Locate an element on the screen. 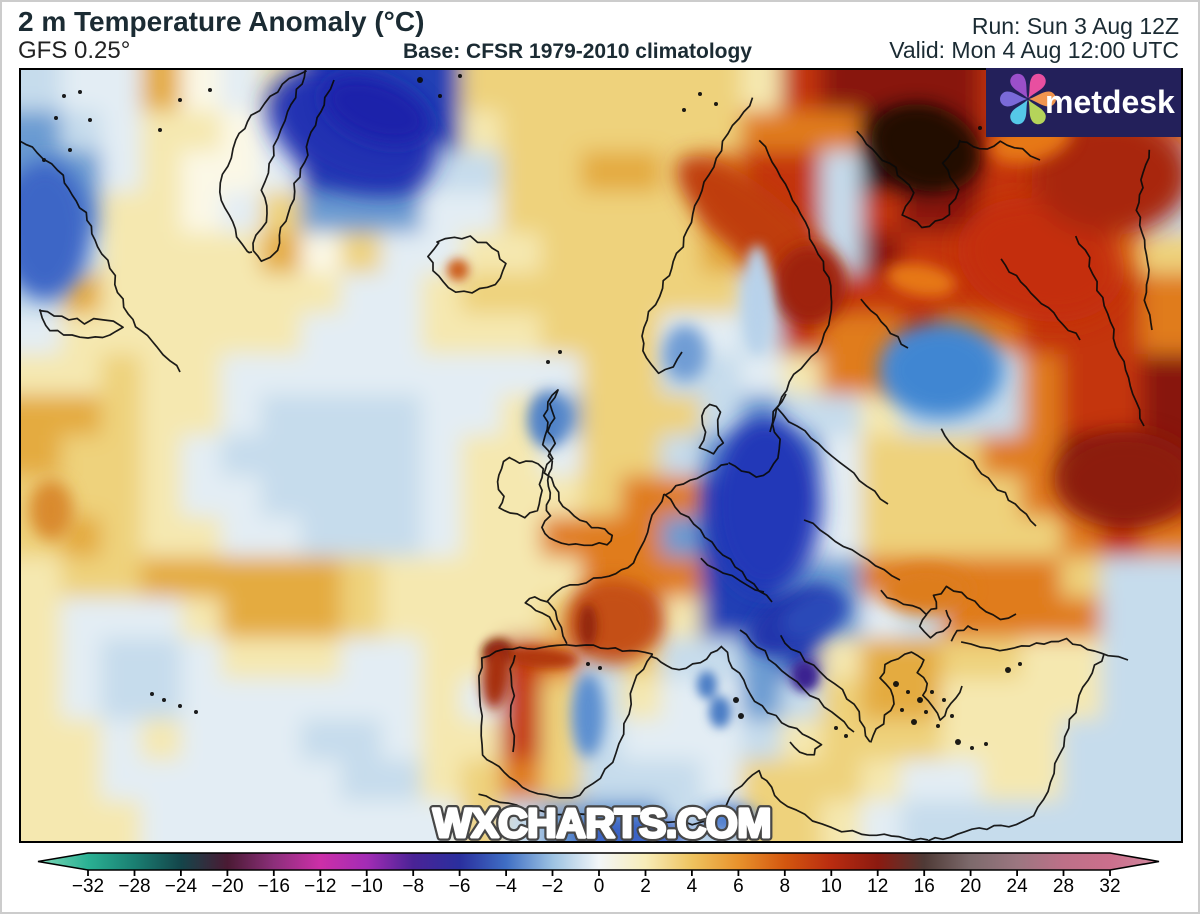 The image size is (1200, 914). svg-text: −28 is located at coordinates (134, 886).